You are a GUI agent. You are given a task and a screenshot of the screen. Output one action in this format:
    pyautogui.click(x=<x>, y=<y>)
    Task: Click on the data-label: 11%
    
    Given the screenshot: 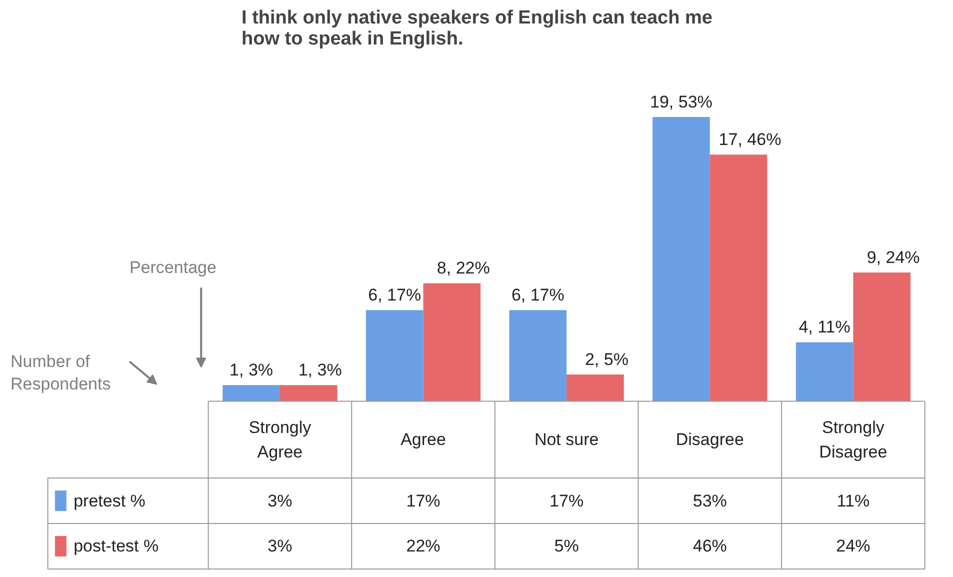 What is the action you would take?
    pyautogui.click(x=853, y=500)
    